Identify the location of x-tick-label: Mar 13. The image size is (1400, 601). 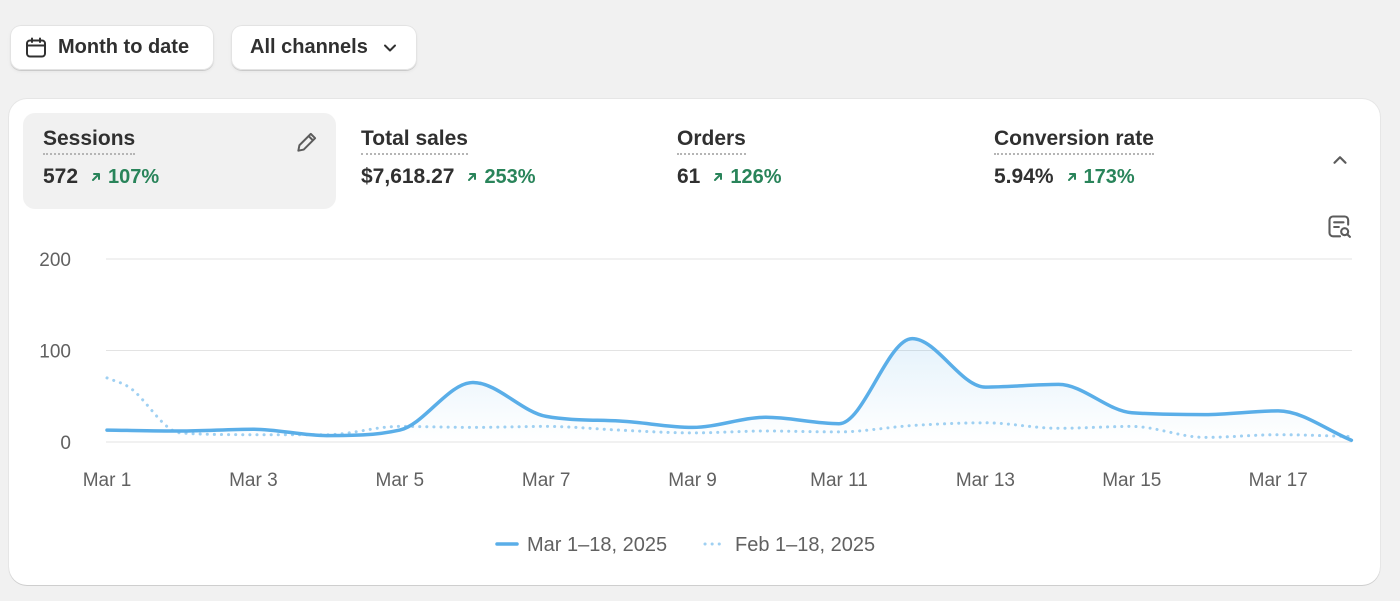
(985, 480).